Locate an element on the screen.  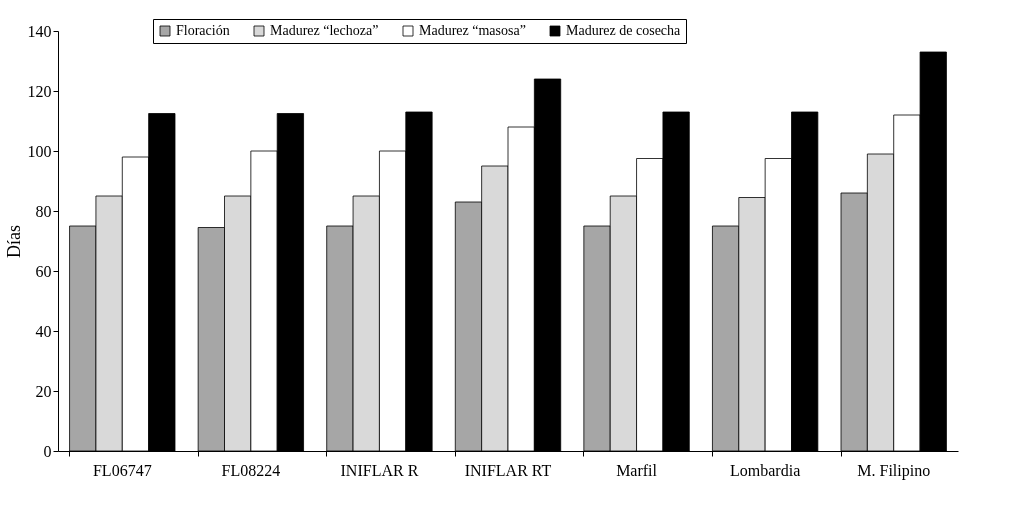
x-tick-label: M. Filipino is located at coordinates (894, 470).